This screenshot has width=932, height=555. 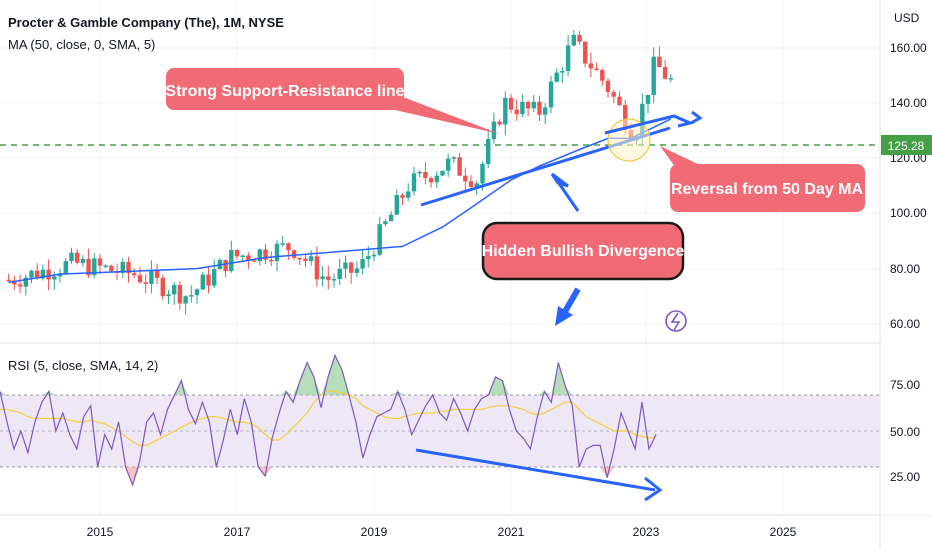 What do you see at coordinates (332, 101) in the screenshot?
I see `callout-support: Strong Support-Resistance line` at bounding box center [332, 101].